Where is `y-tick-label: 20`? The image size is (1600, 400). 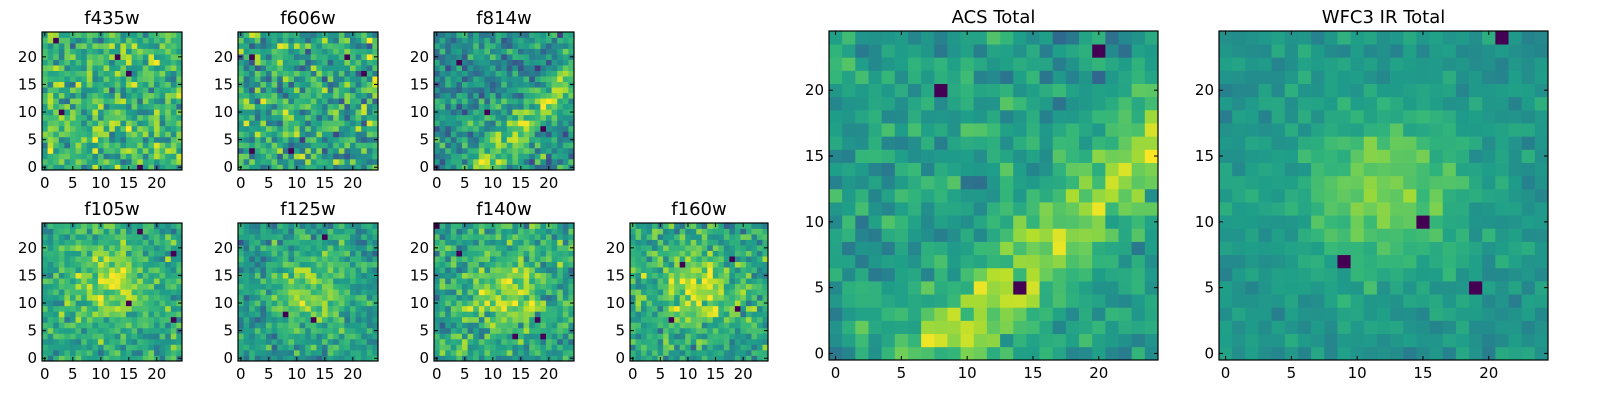 y-tick-label: 20 is located at coordinates (223, 248).